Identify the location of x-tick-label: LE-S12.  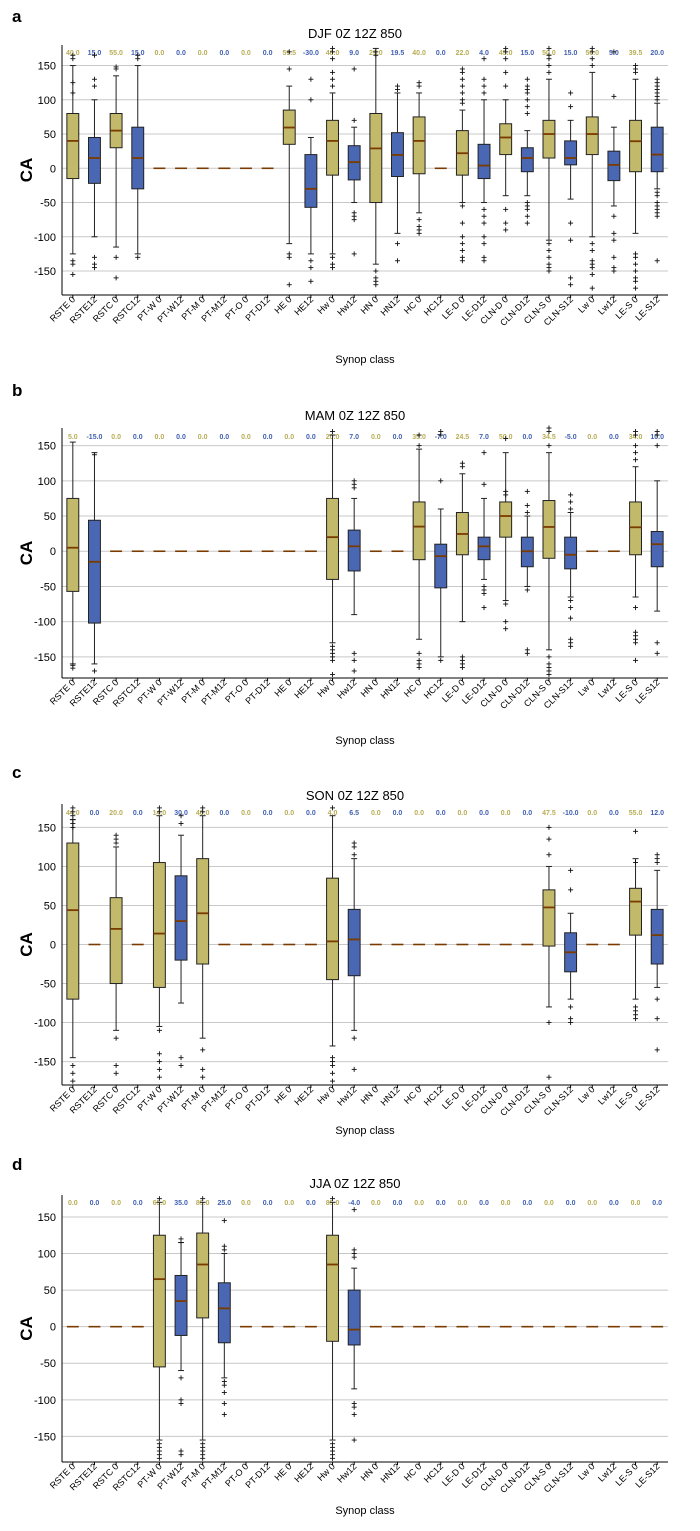
(647, 1475).